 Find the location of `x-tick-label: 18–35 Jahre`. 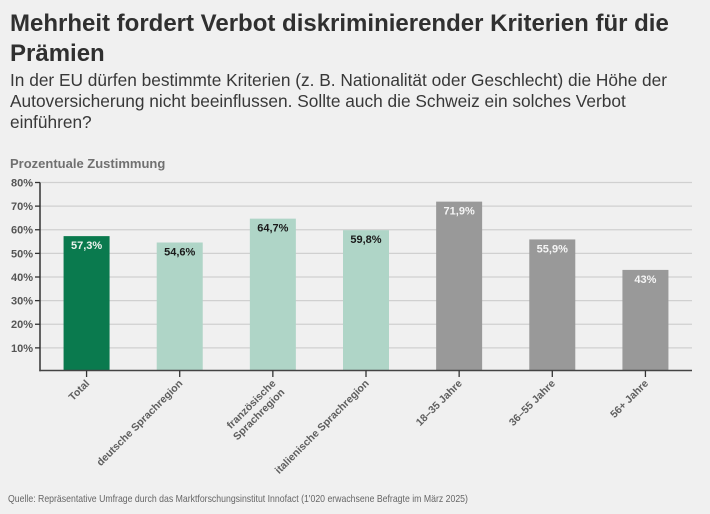

x-tick-label: 18–35 Jahre is located at coordinates (439, 403).